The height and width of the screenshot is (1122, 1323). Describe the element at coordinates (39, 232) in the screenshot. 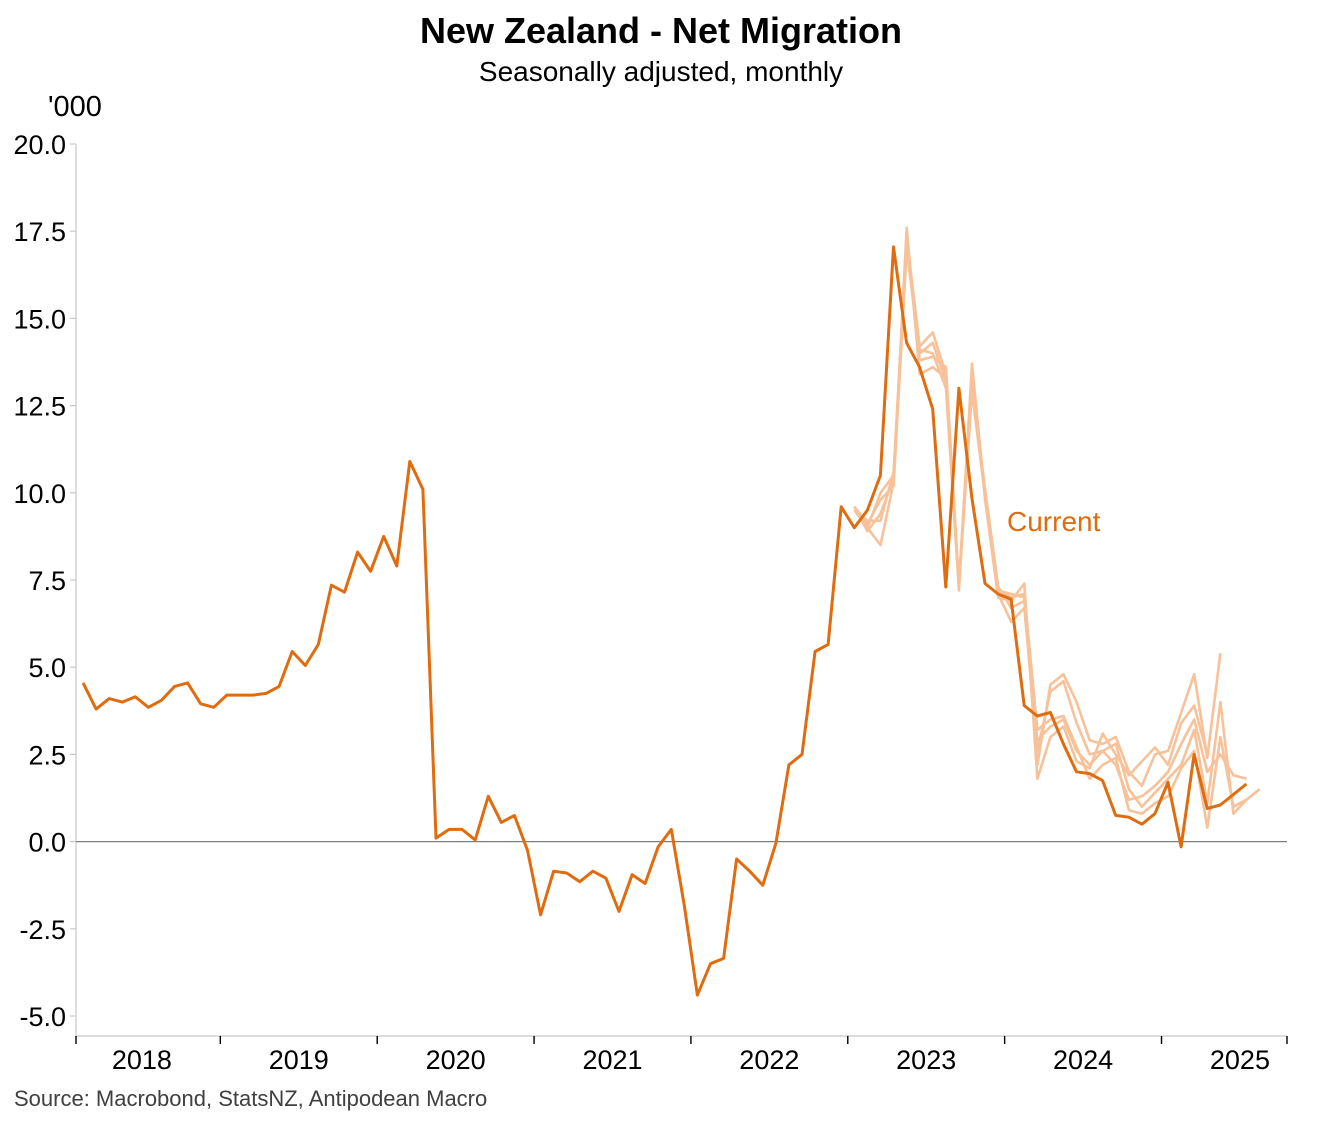

I see `y-tick-label: 17.5` at that location.